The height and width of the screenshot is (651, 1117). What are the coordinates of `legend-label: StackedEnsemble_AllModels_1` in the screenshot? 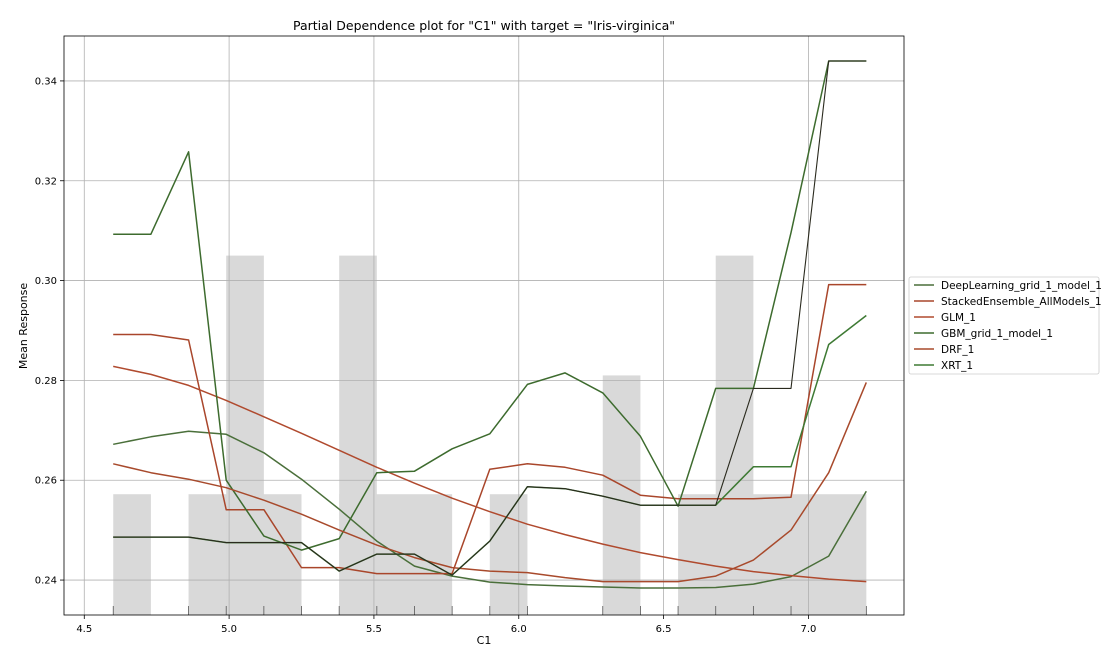 It's located at (1021, 302).